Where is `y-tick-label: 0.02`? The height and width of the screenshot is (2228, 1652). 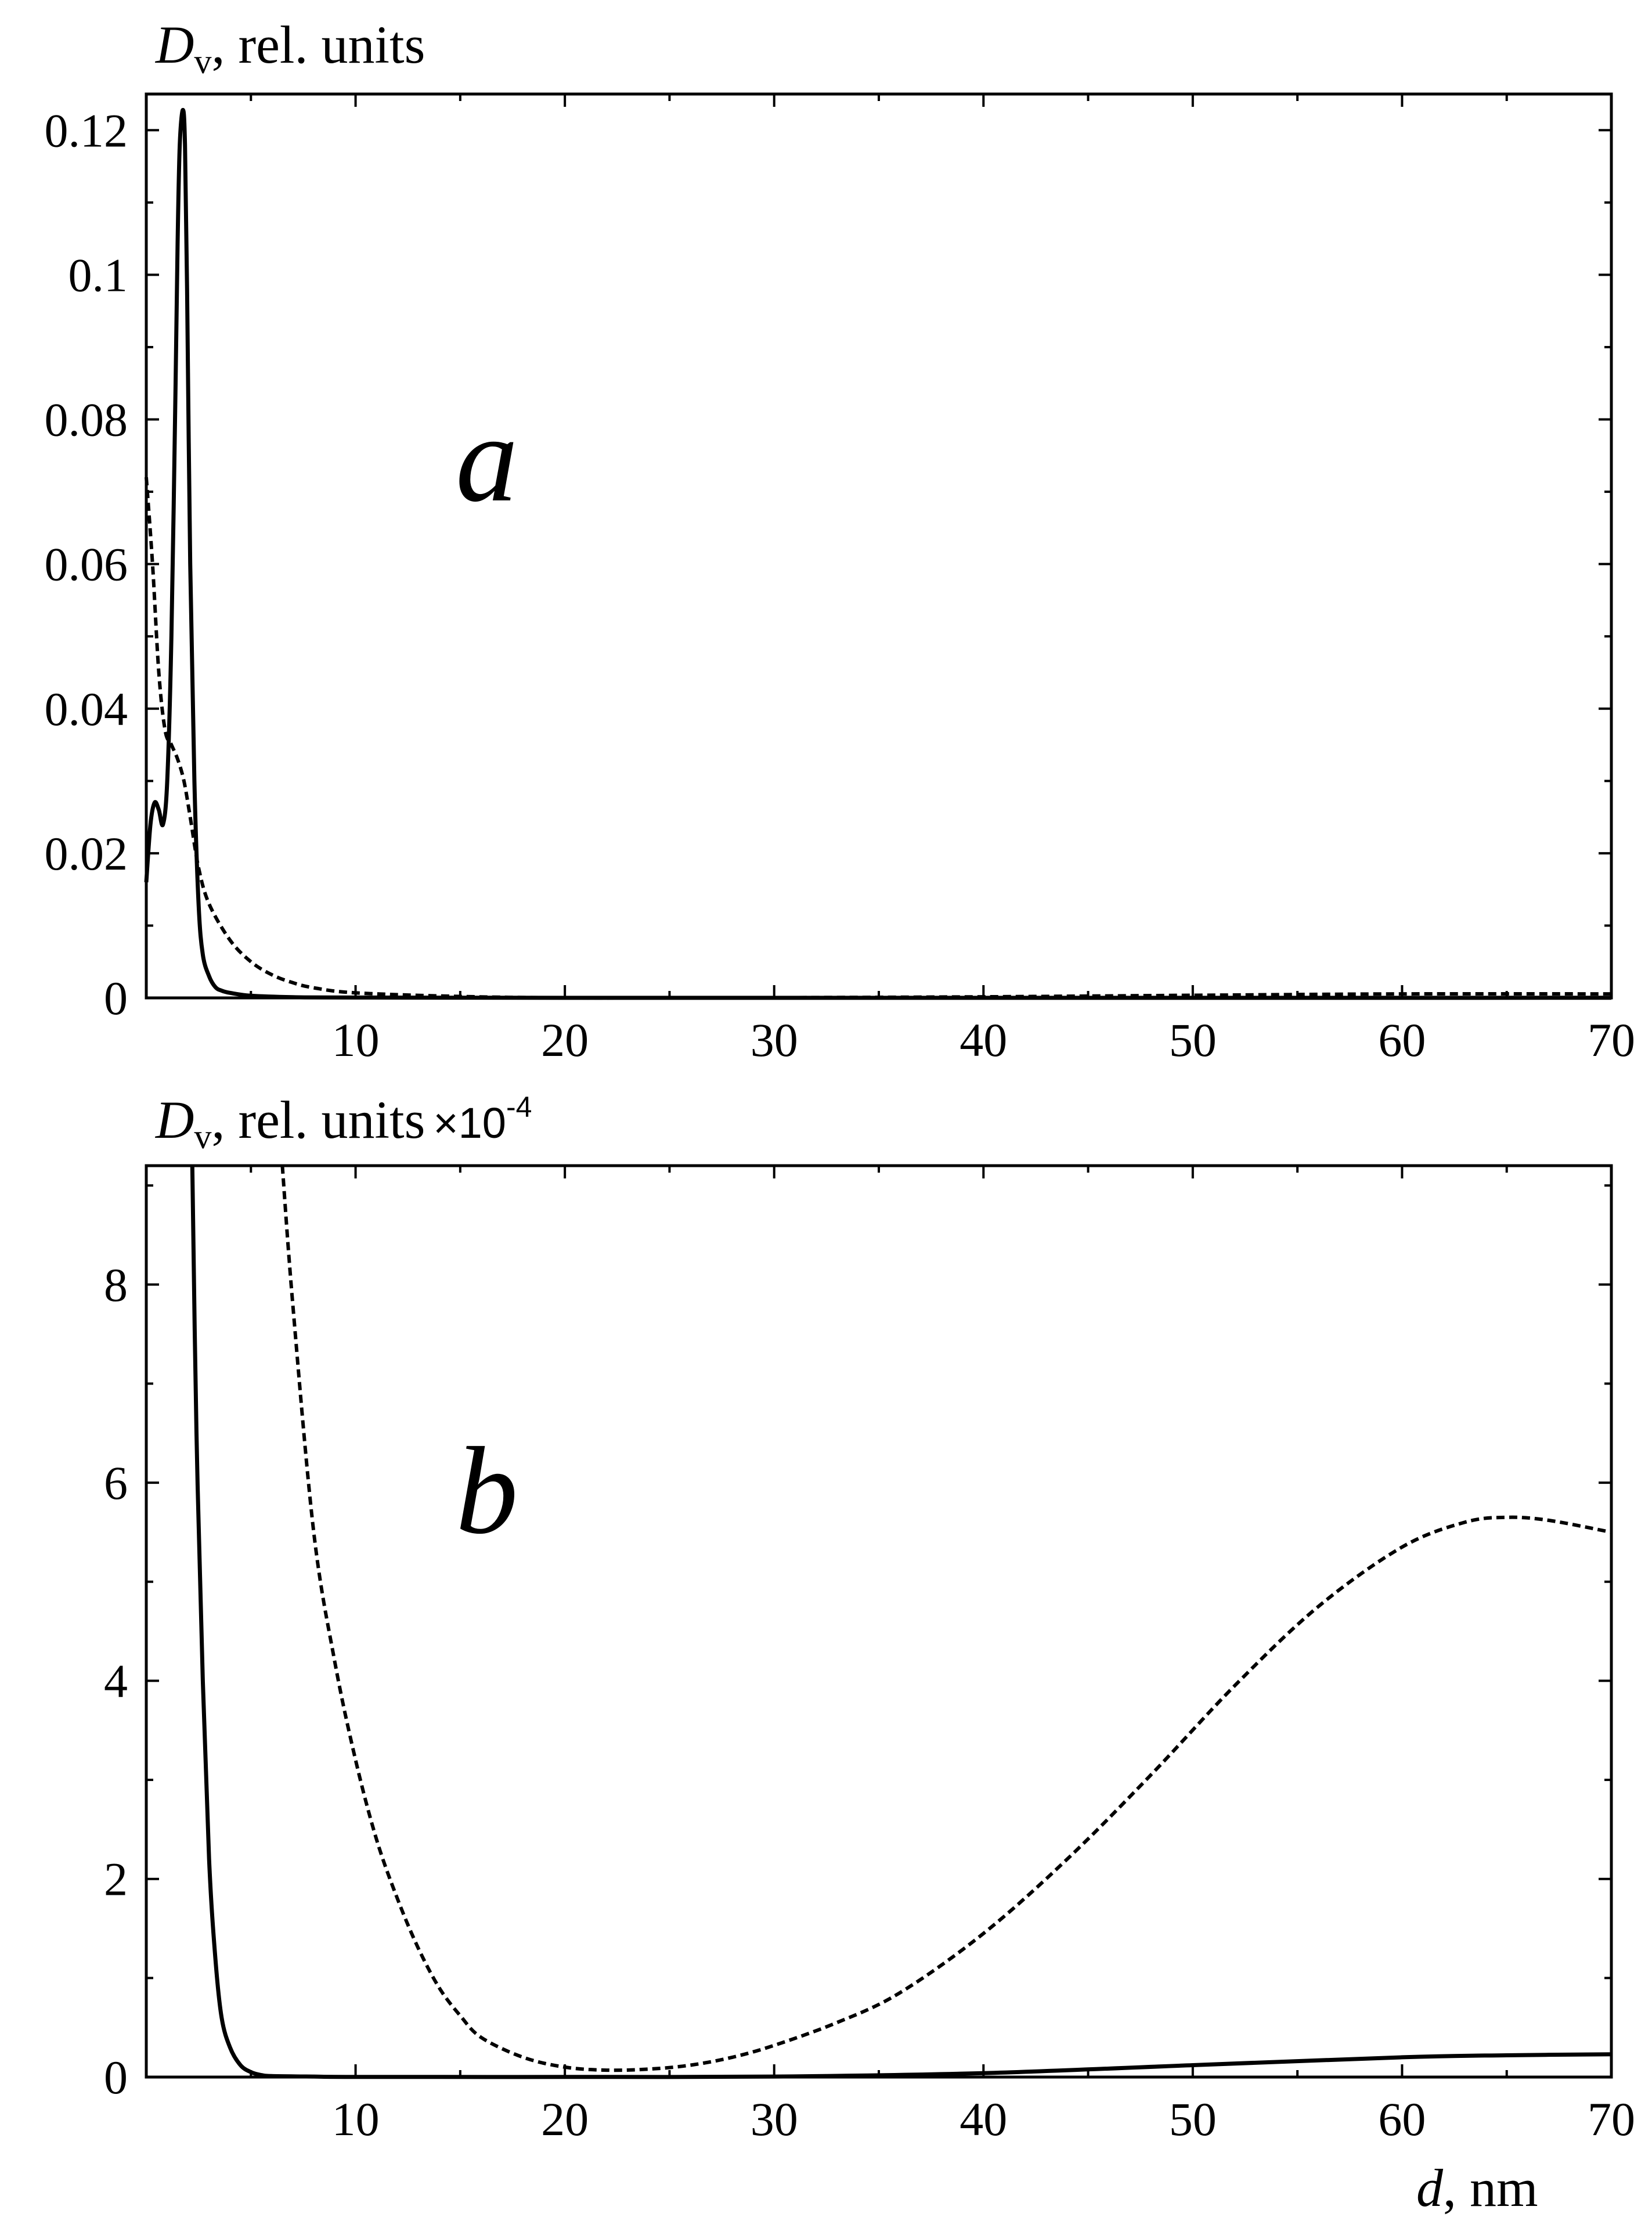
y-tick-label: 0.02 is located at coordinates (86, 853).